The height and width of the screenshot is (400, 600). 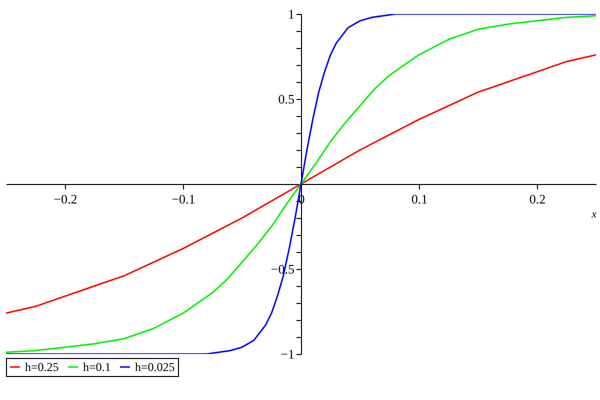 What do you see at coordinates (291, 14) in the screenshot?
I see `y-tick-label: 1` at bounding box center [291, 14].